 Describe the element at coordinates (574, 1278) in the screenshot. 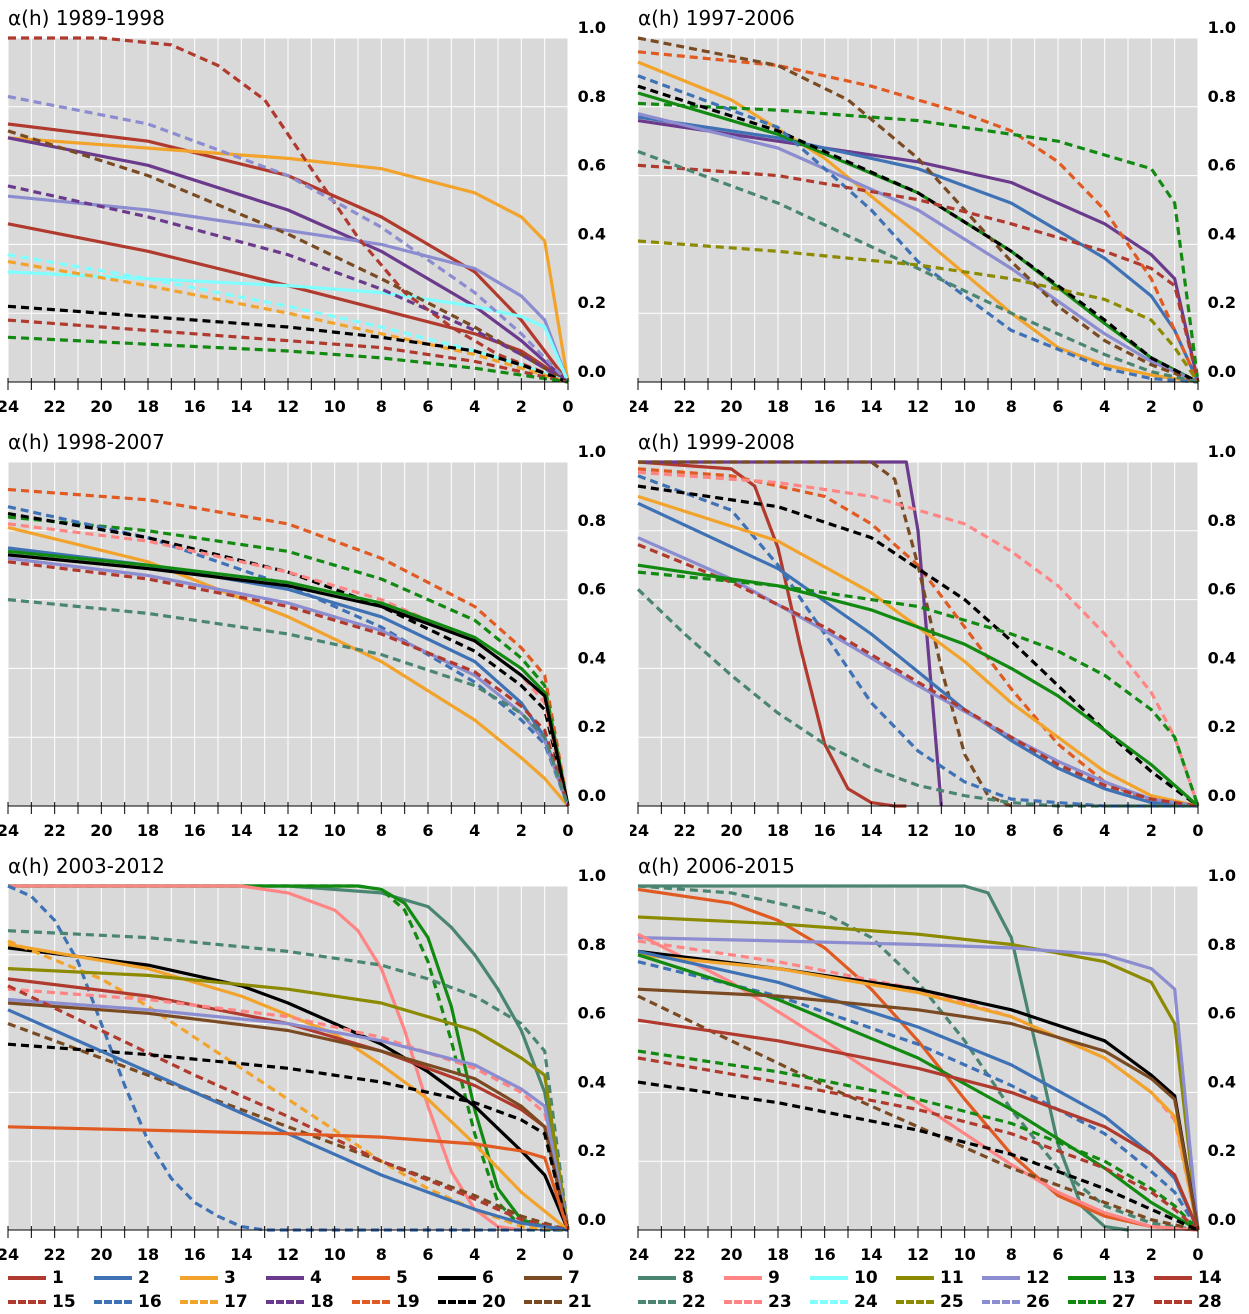

I see `legend-label: 7` at that location.